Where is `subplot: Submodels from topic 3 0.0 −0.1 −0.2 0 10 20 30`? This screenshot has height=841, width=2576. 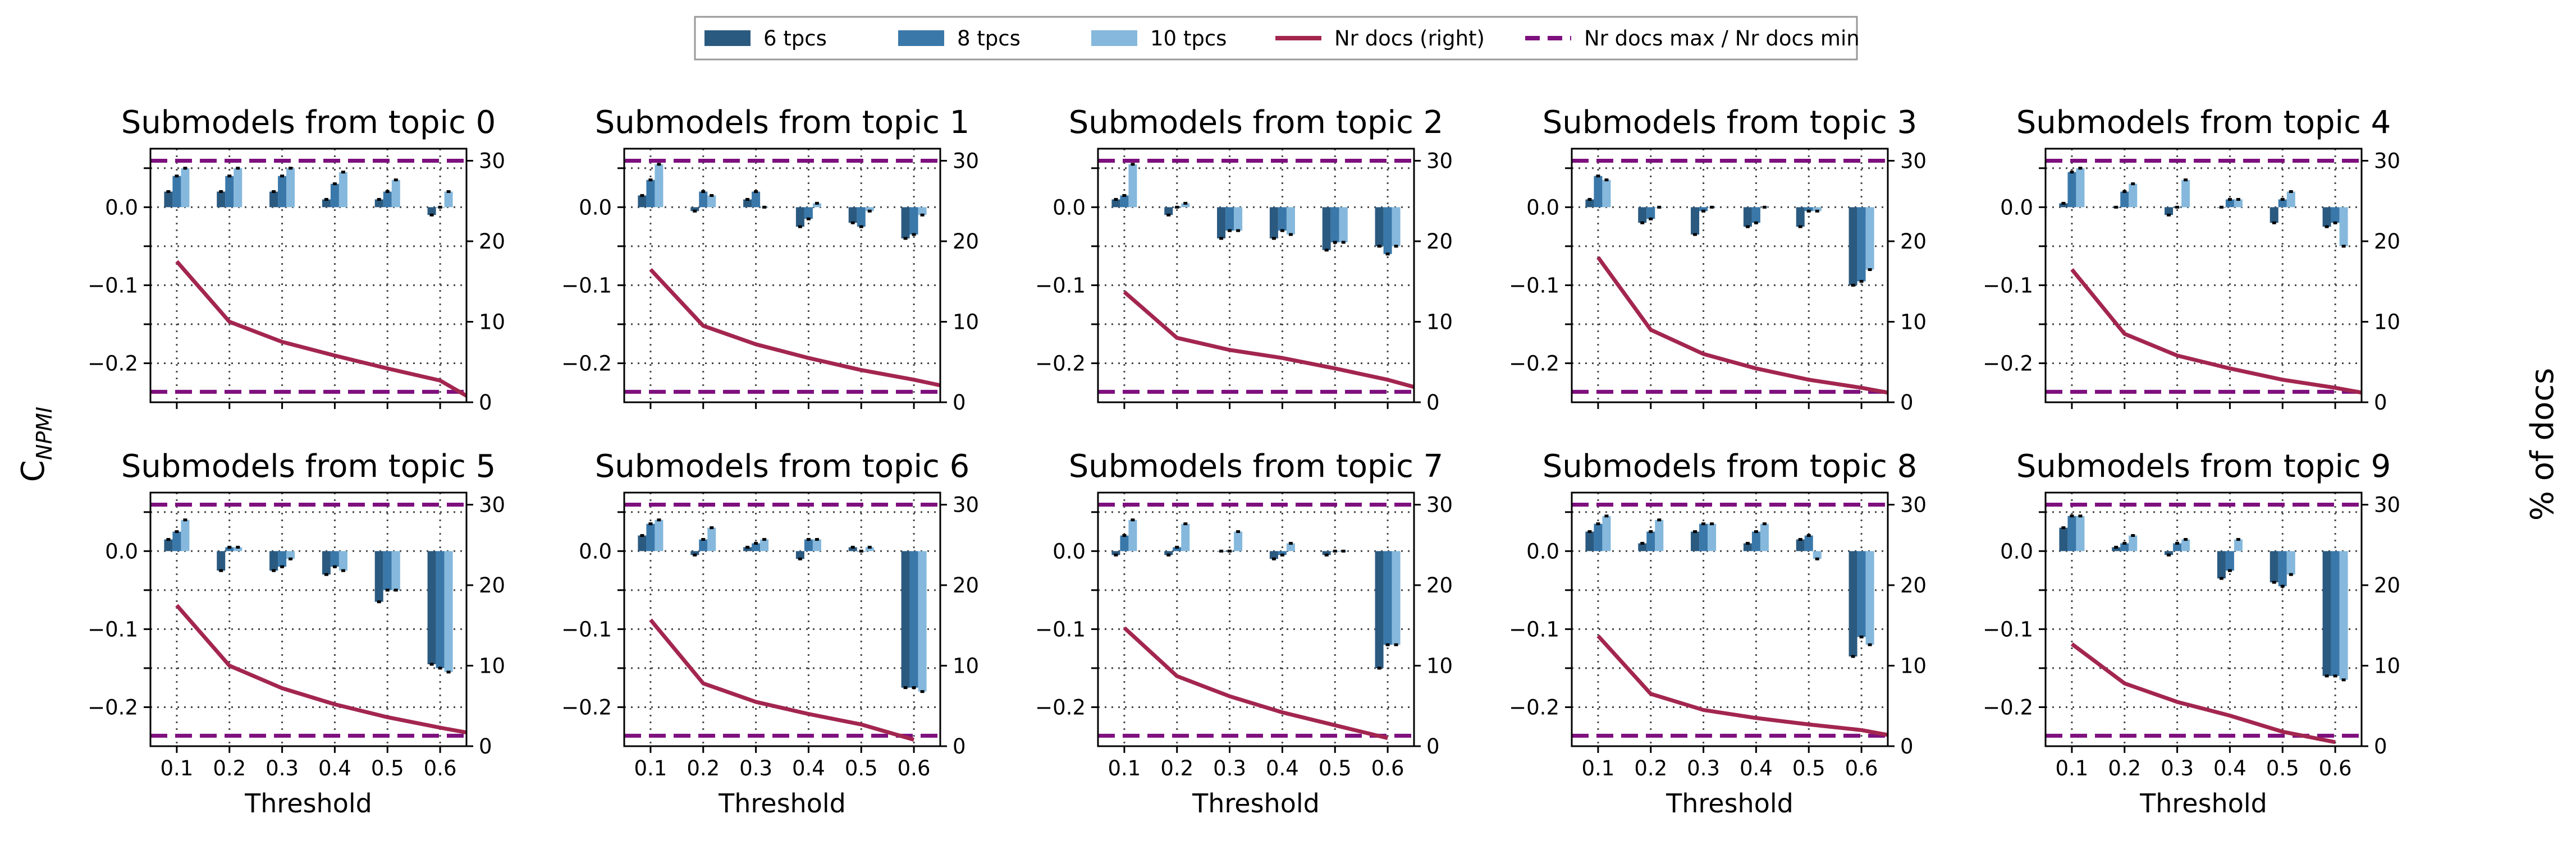
subplot: Submodels from topic 3 0.0 −0.1 −0.2 0 10 20 30 is located at coordinates (1718, 259).